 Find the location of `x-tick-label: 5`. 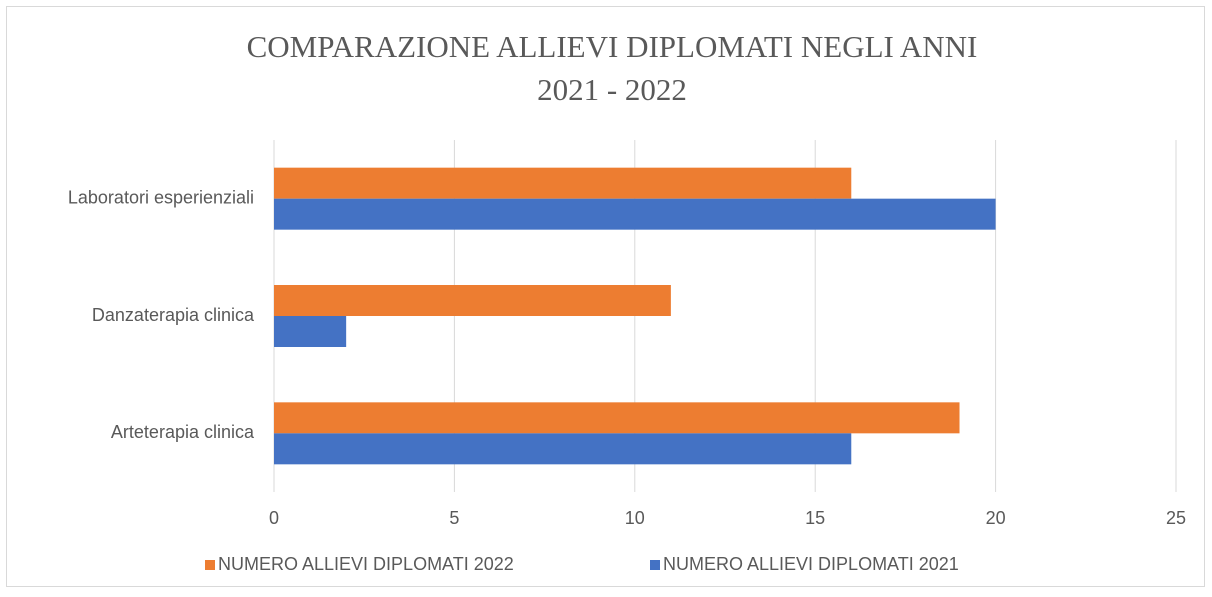

x-tick-label: 5 is located at coordinates (454, 518).